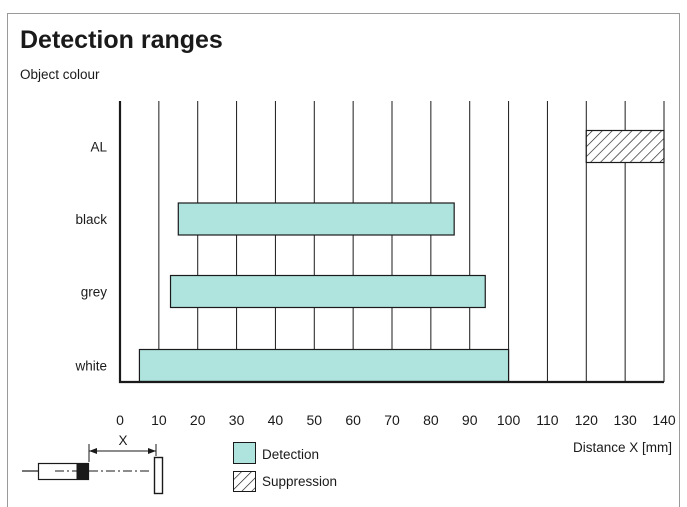 Image resolution: width=687 pixels, height=507 pixels. Describe the element at coordinates (198, 420) in the screenshot. I see `x-tick-label: 20` at that location.